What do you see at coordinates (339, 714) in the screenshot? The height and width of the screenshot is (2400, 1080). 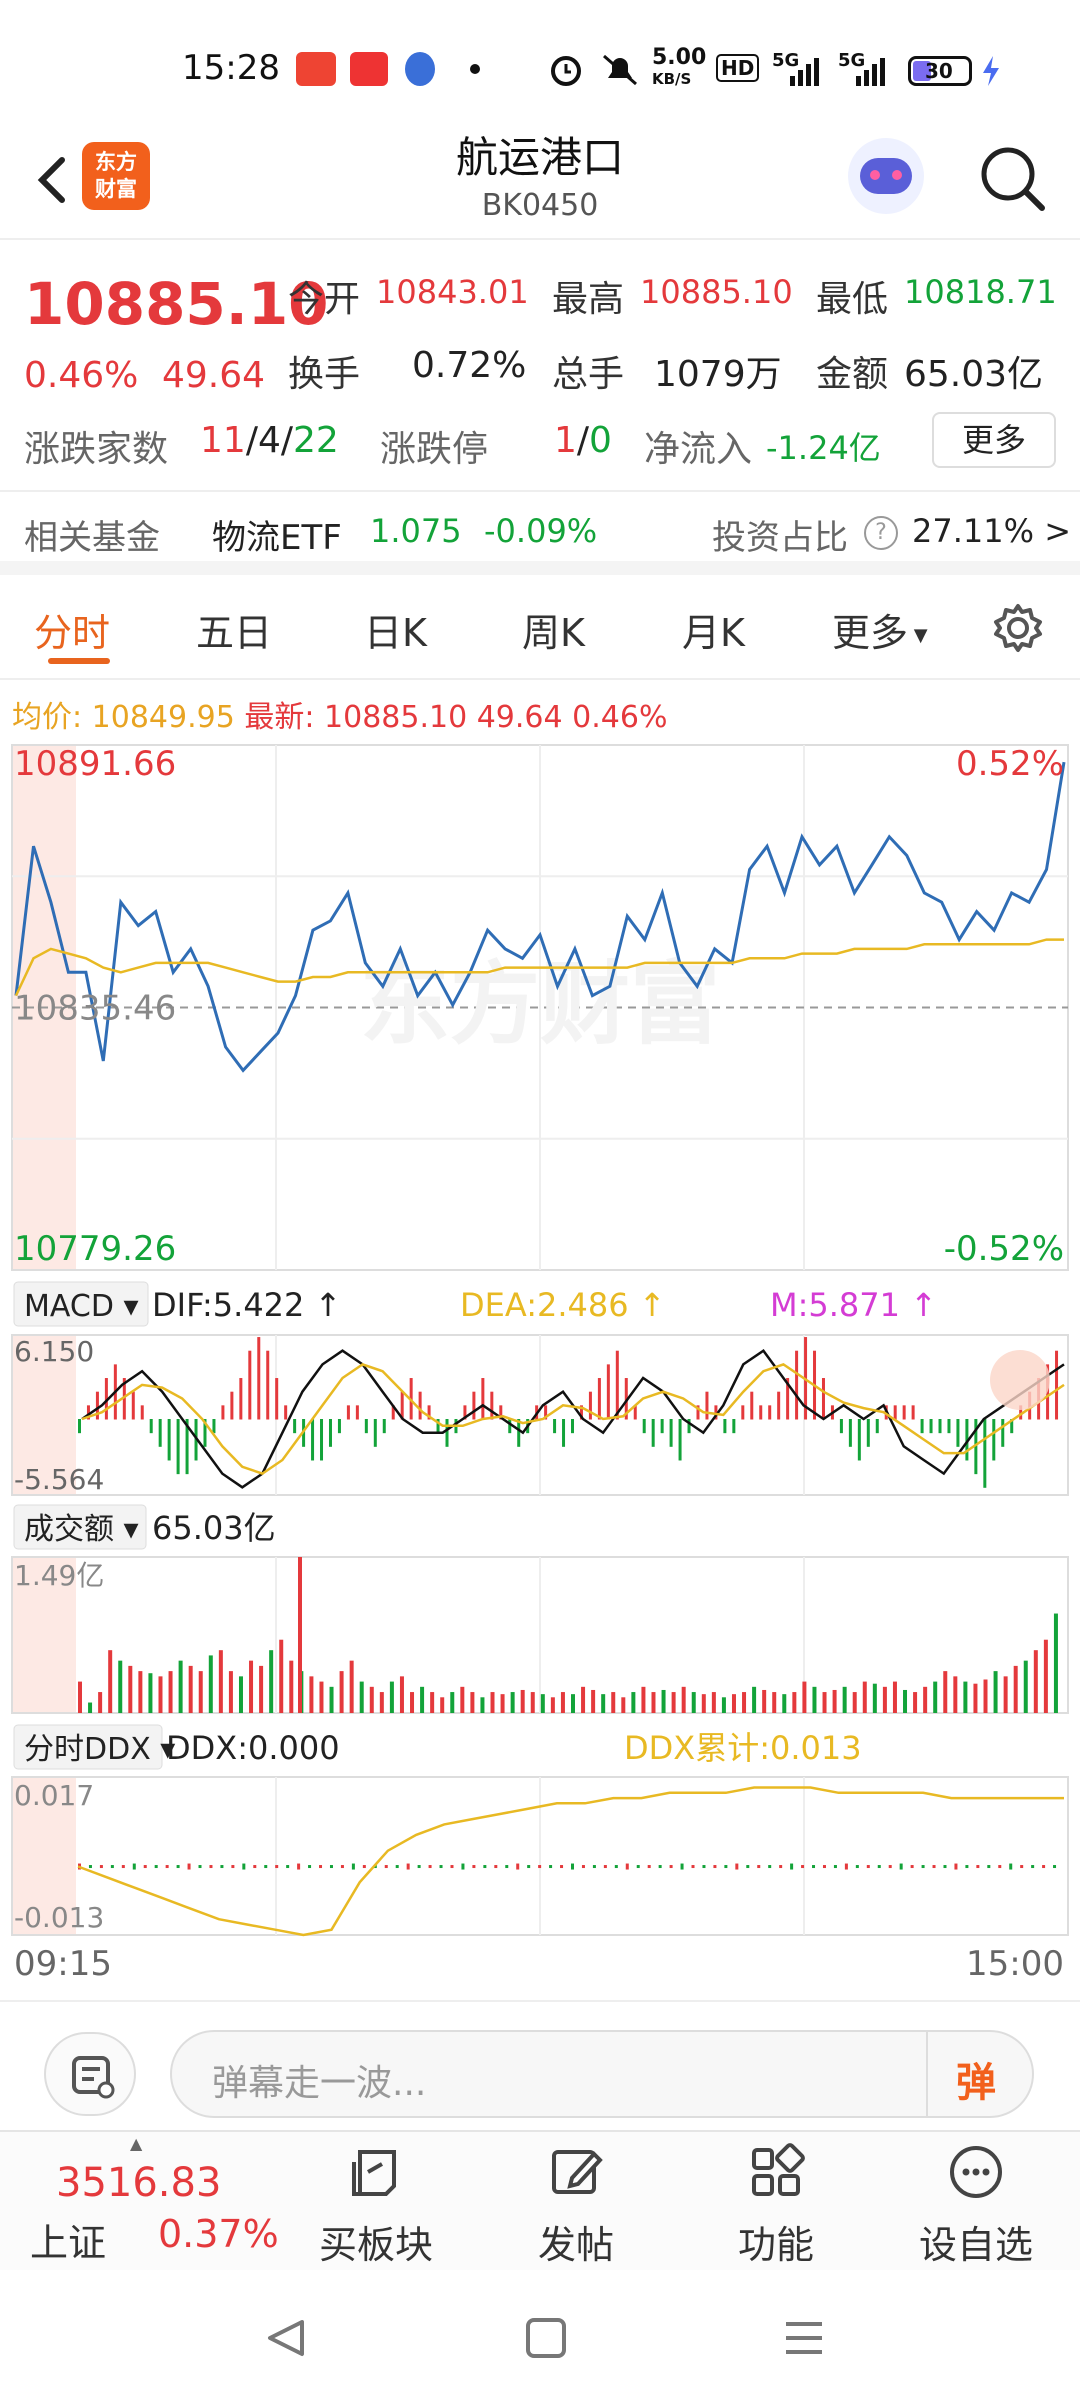 I see `intraday-info-line: 均价: 10849.95 最新: 10885.10 49.64 0.46%` at bounding box center [339, 714].